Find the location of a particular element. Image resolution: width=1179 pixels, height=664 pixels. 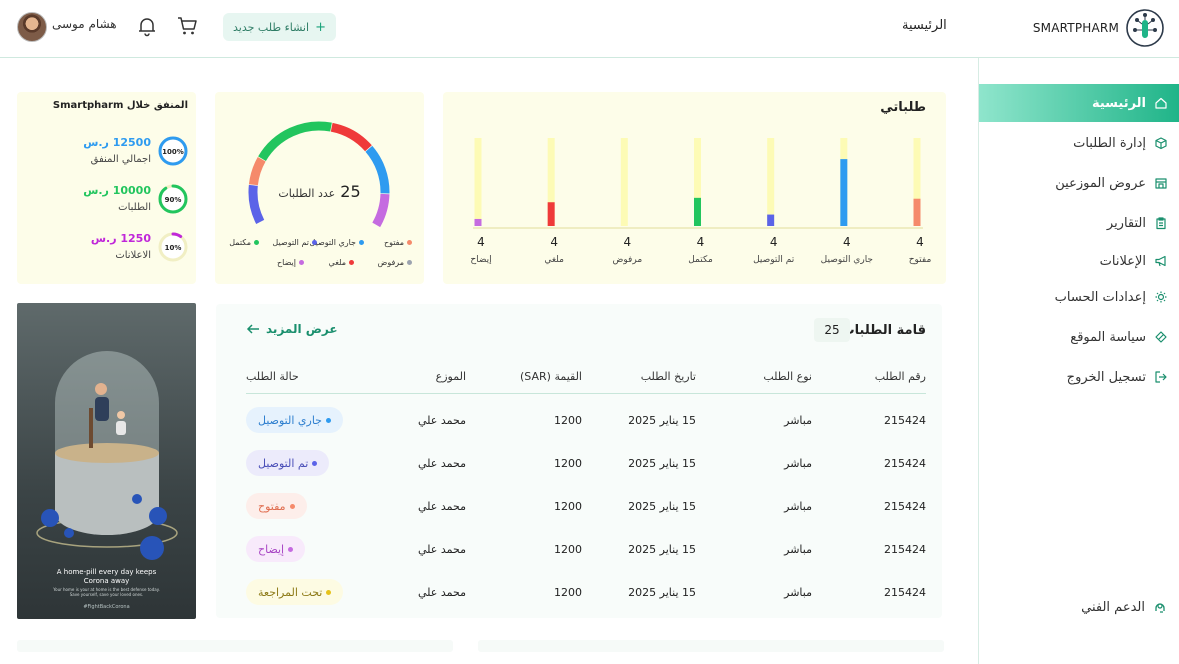

status-label: تحت المراجعة is located at coordinates (290, 592).